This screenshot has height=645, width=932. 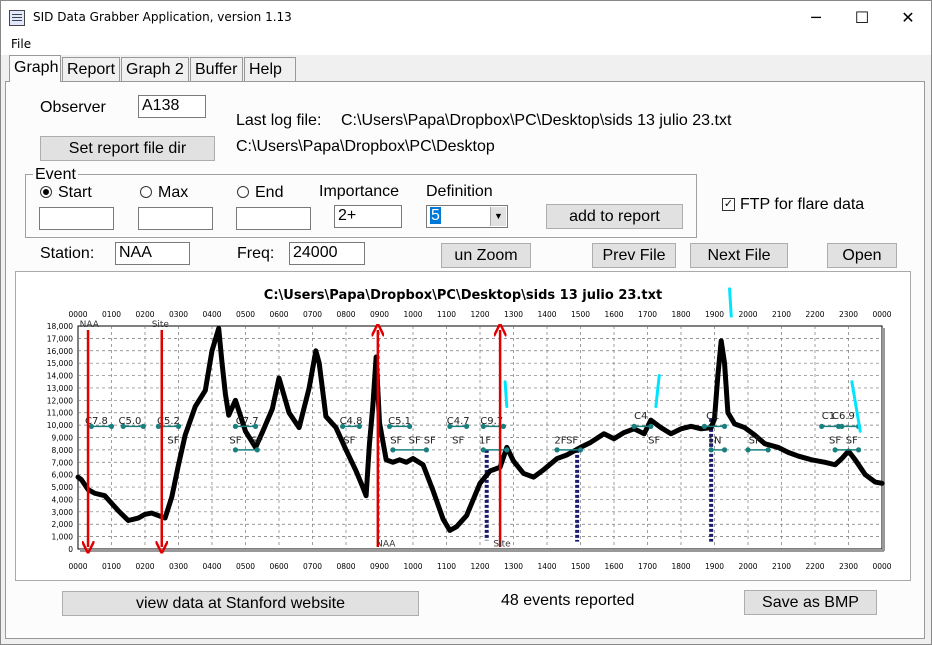 What do you see at coordinates (245, 566) in the screenshot?
I see `x-tick-label-bottom: 0500` at bounding box center [245, 566].